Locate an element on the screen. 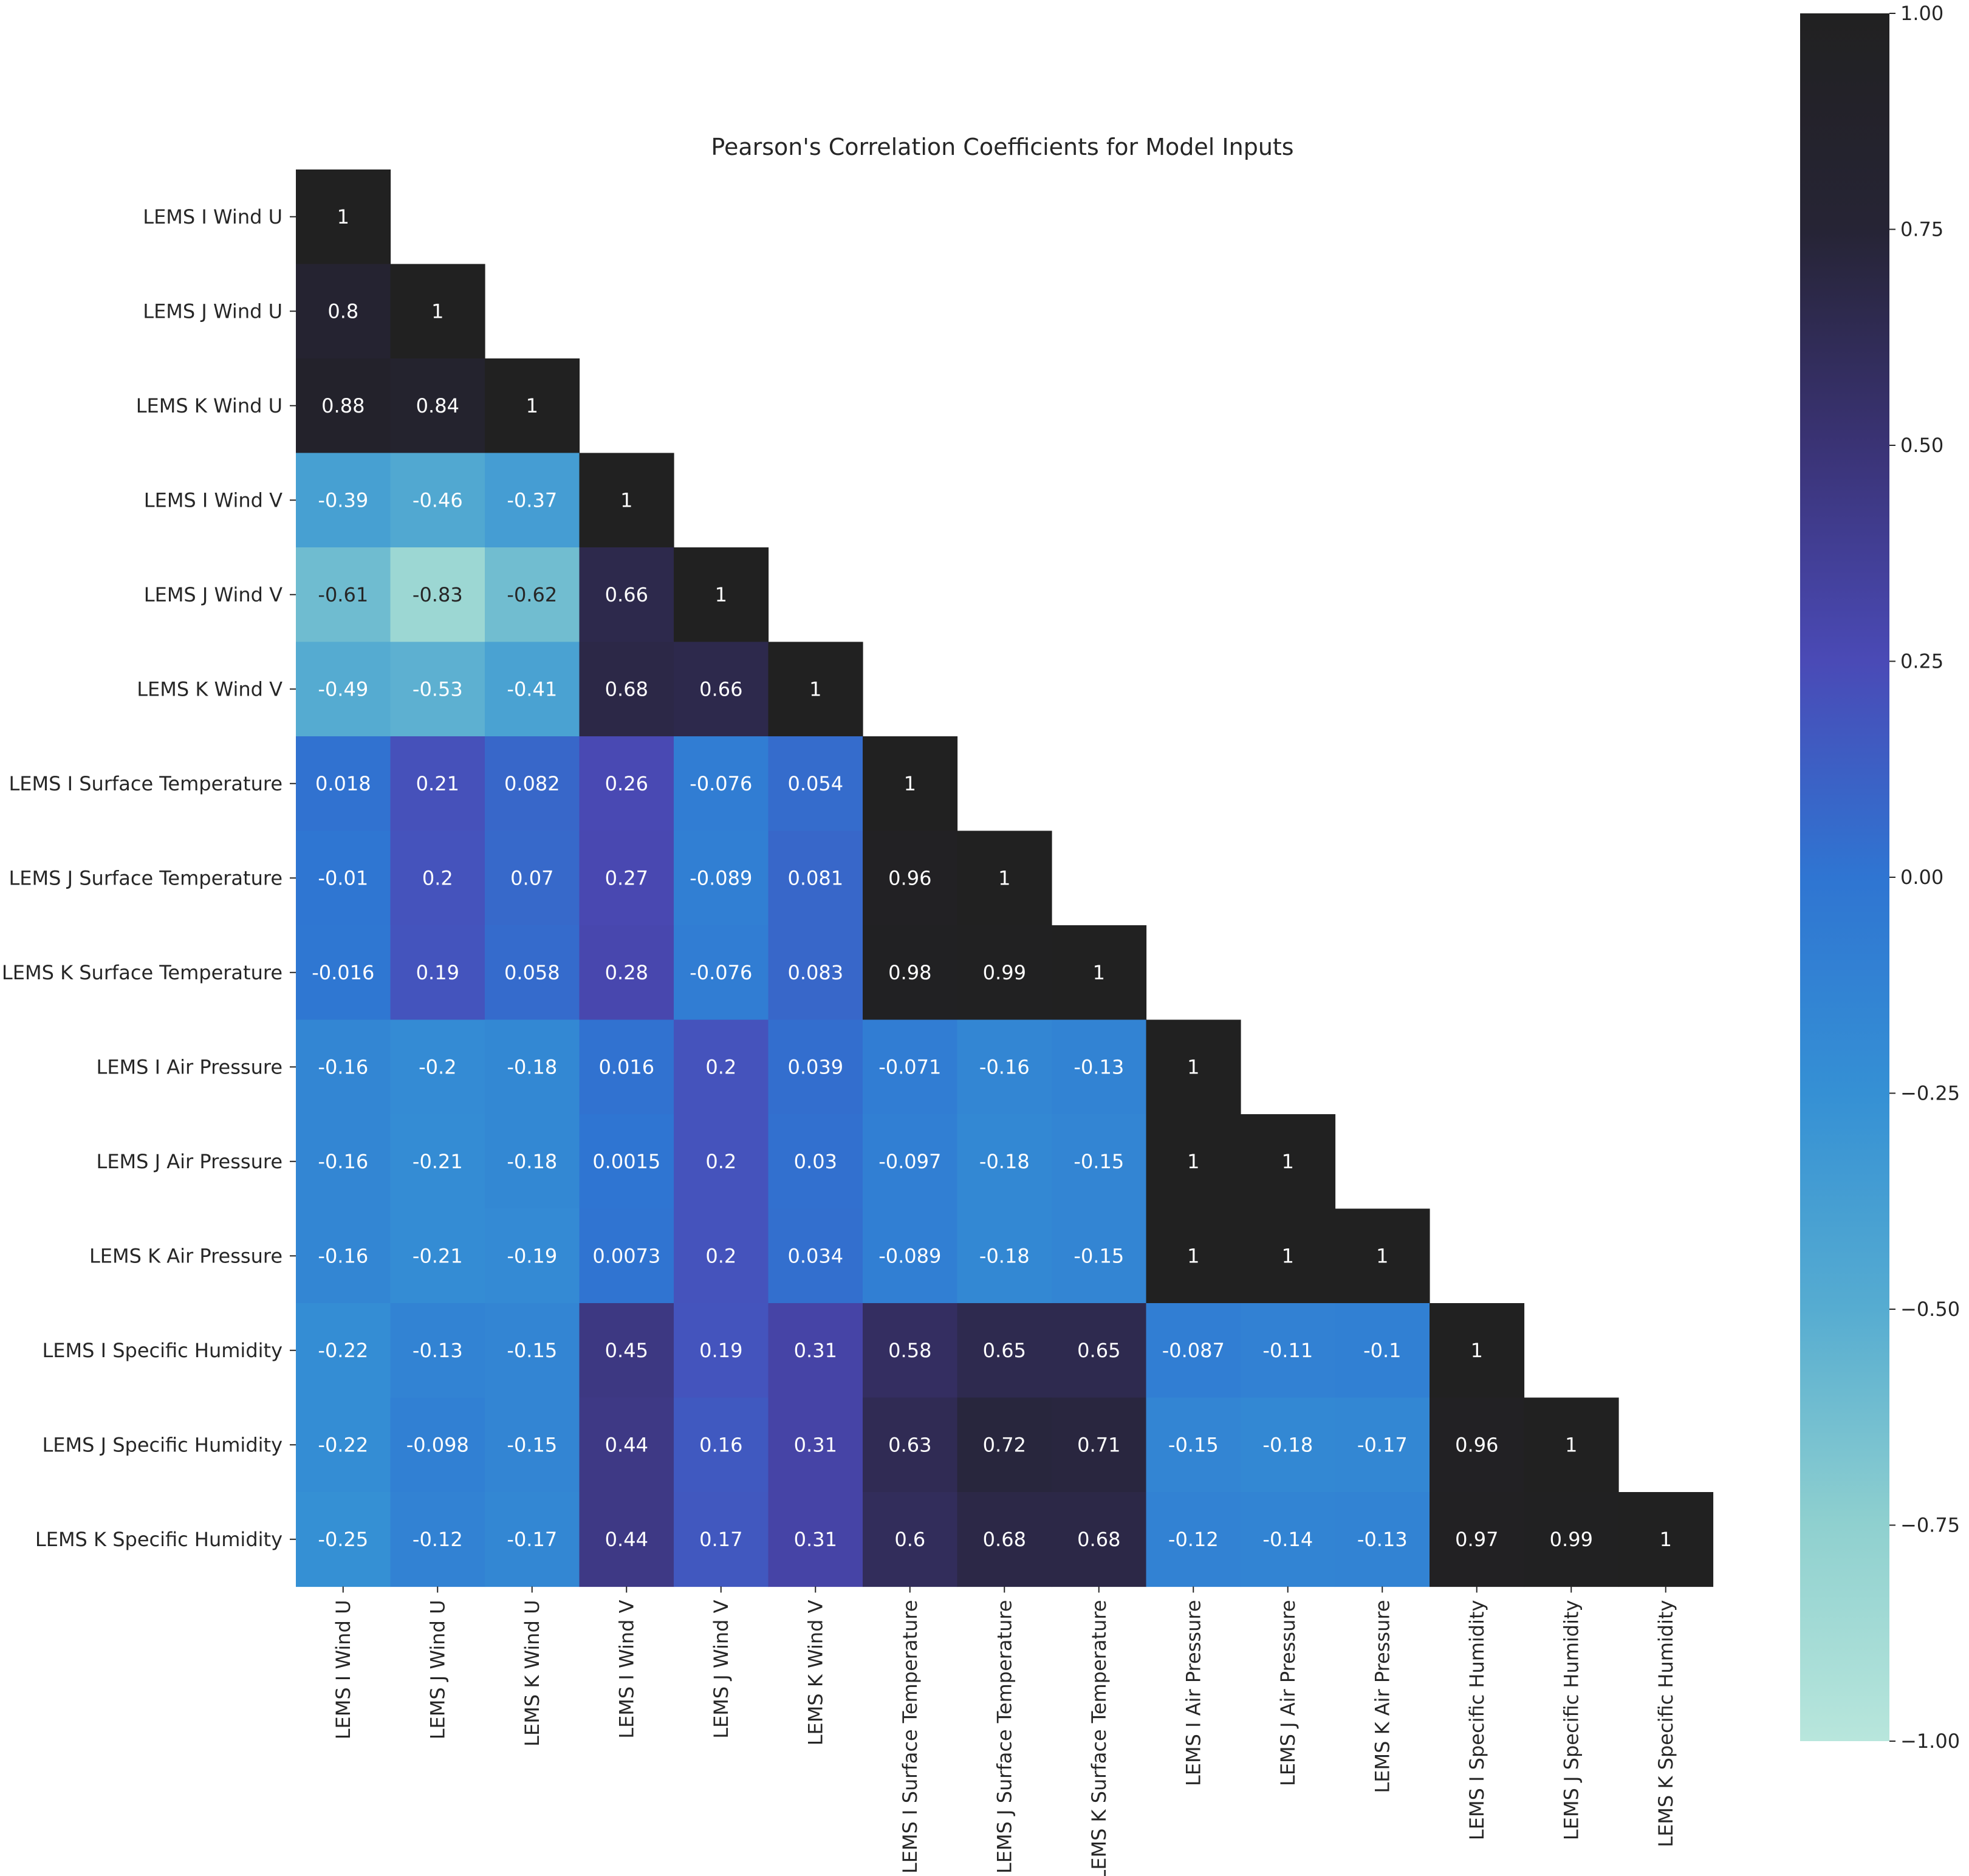 This screenshot has width=1969, height=1876. cell-value-label: 0.66 is located at coordinates (720, 688).